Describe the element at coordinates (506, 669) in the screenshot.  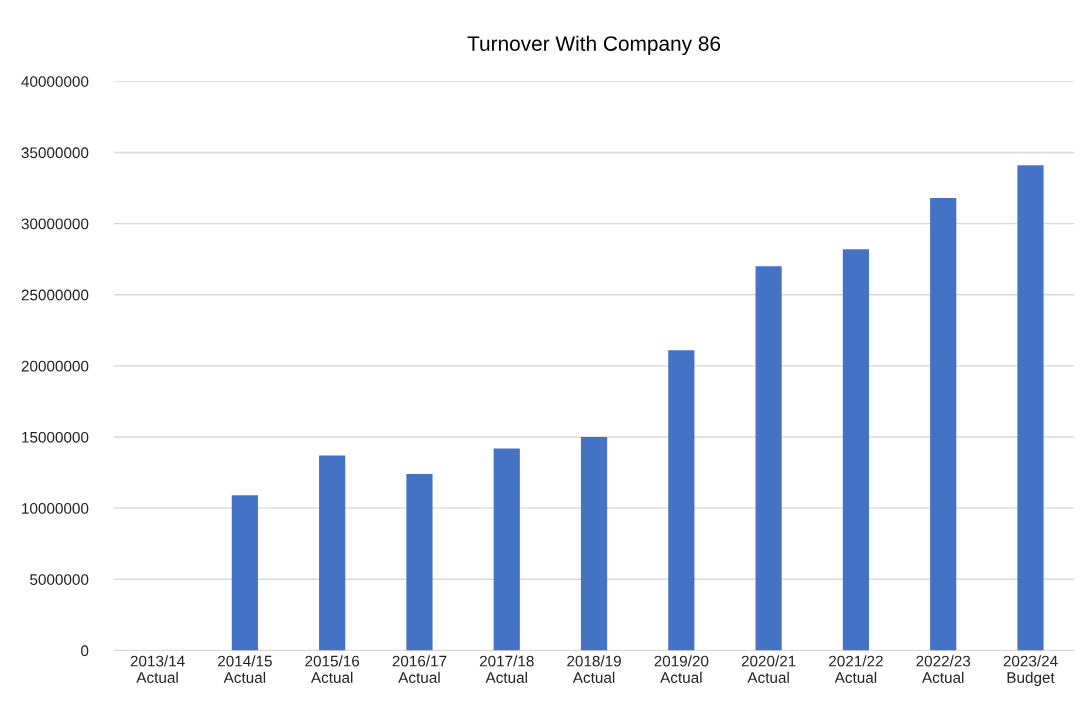
I see `x-tick-label: 2017/18 Actual` at that location.